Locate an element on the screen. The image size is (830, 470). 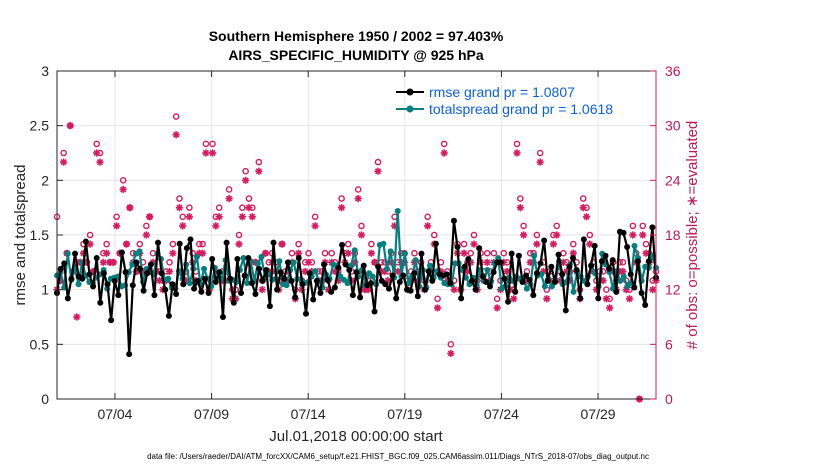
y-right-tick-label: 12 is located at coordinates (673, 290).